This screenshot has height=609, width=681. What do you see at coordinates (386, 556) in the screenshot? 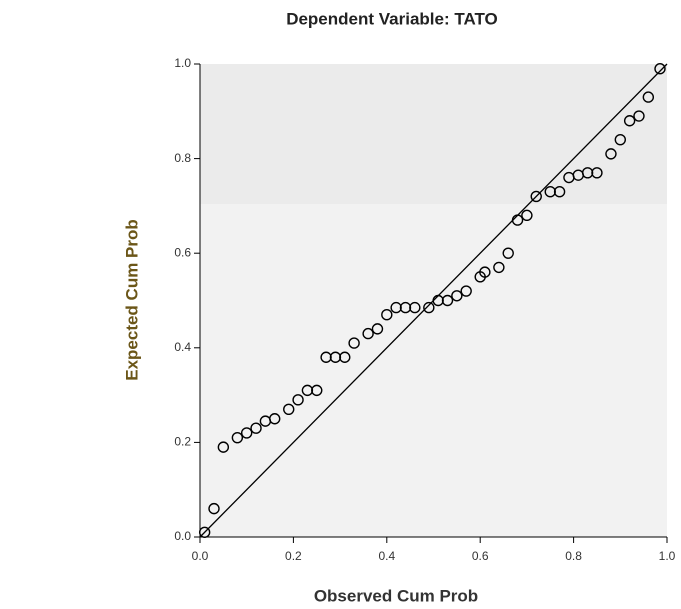
I see `x-tick-label: 0.4` at bounding box center [386, 556].